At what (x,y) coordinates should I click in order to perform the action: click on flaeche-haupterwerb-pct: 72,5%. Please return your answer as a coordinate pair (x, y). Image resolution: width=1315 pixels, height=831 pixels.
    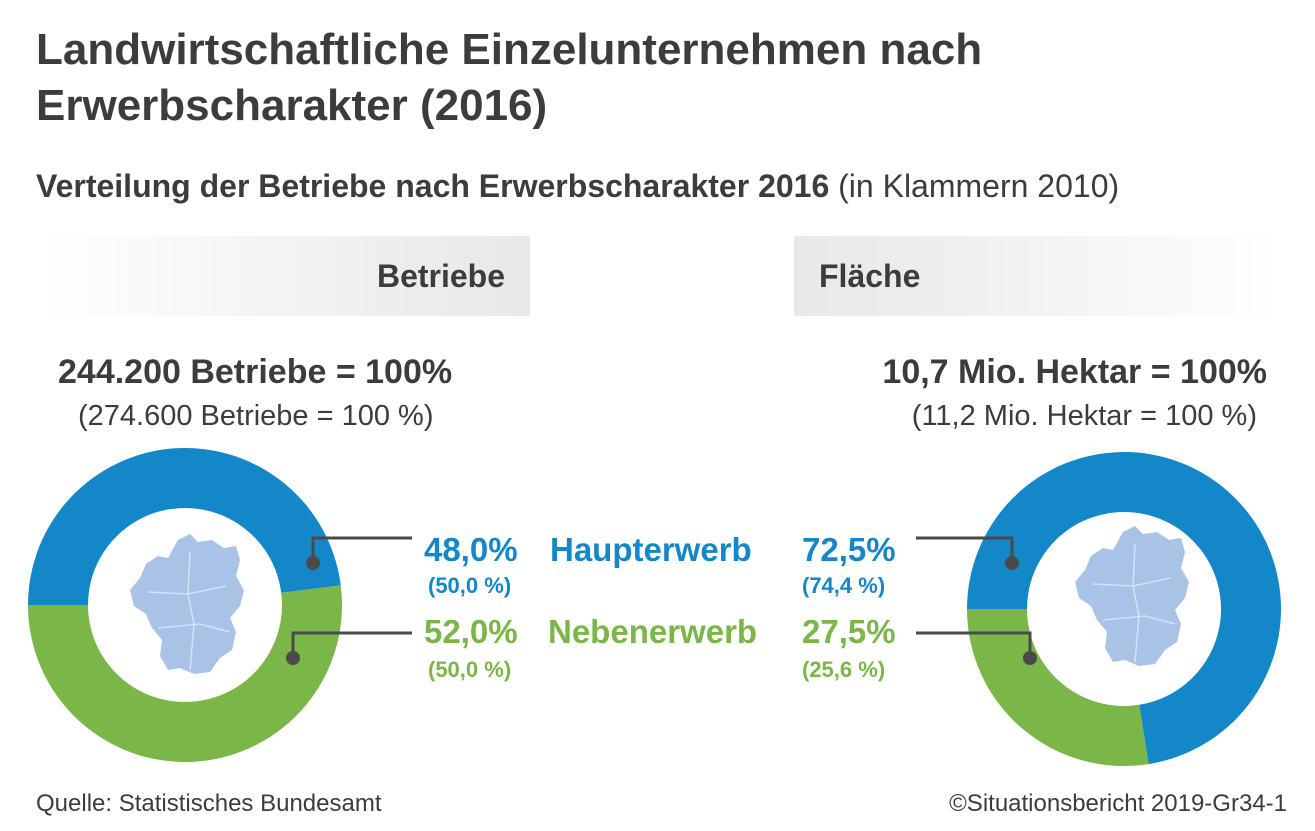
    Looking at the image, I should click on (849, 549).